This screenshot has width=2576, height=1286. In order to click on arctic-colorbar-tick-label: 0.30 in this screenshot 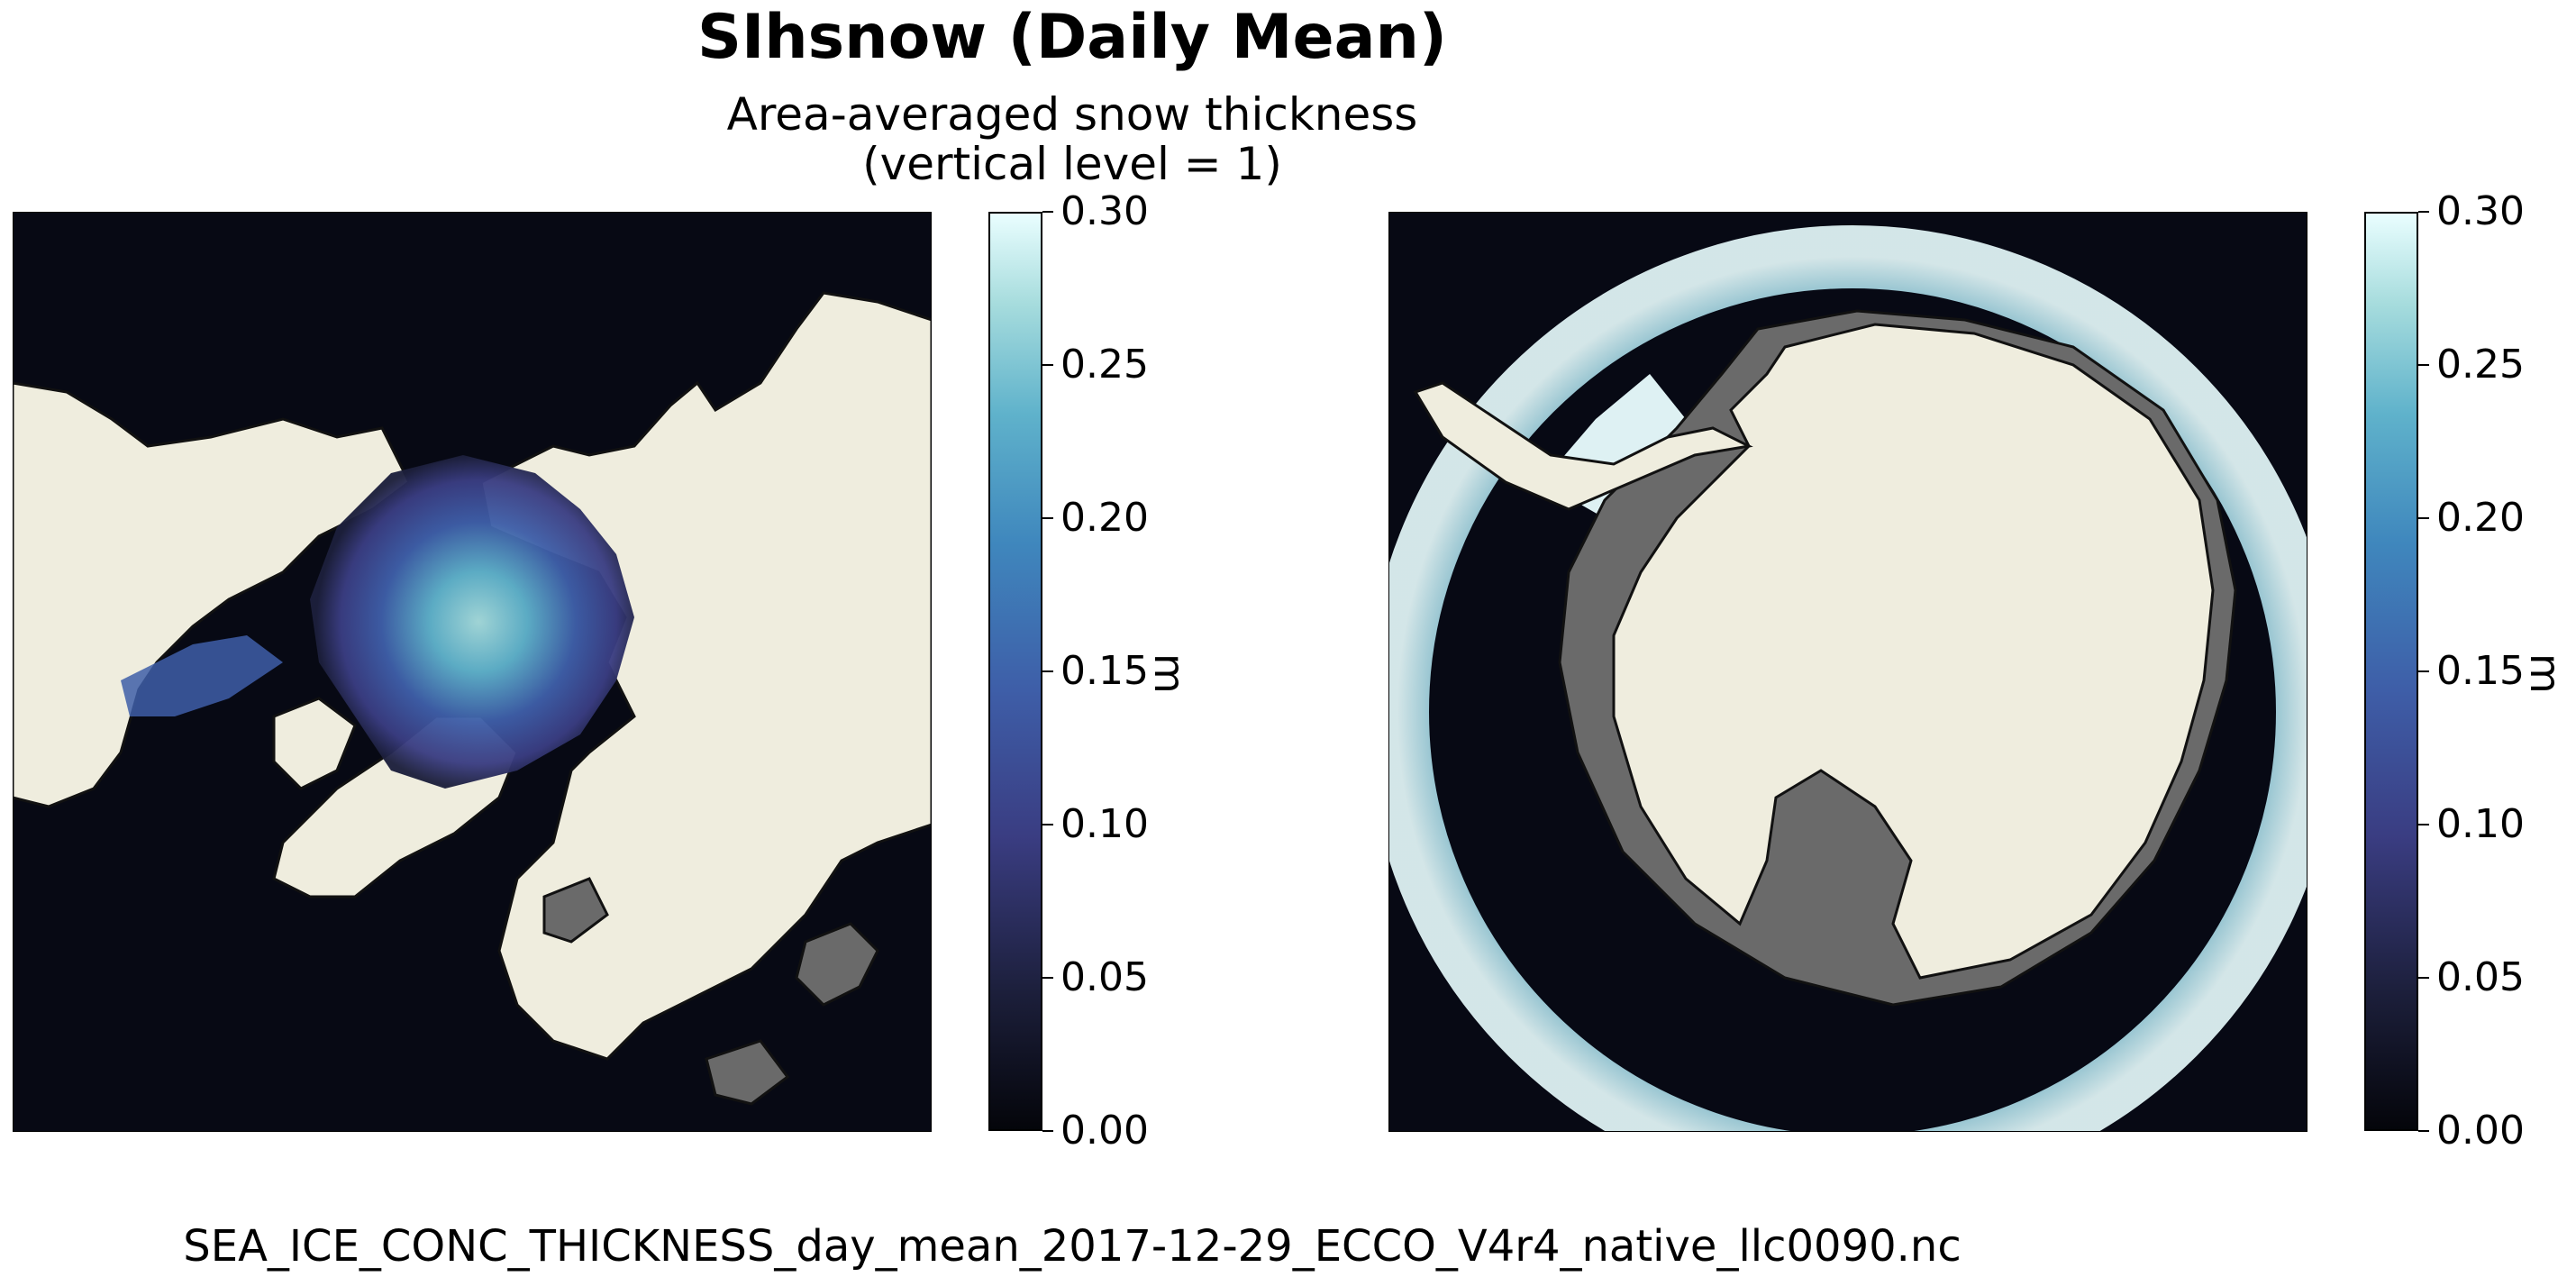, I will do `click(1104, 211)`.